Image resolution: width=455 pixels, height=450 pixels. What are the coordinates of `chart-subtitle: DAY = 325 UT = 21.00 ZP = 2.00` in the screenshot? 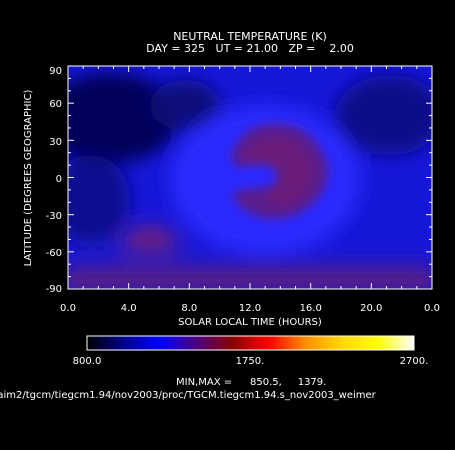 It's located at (250, 48).